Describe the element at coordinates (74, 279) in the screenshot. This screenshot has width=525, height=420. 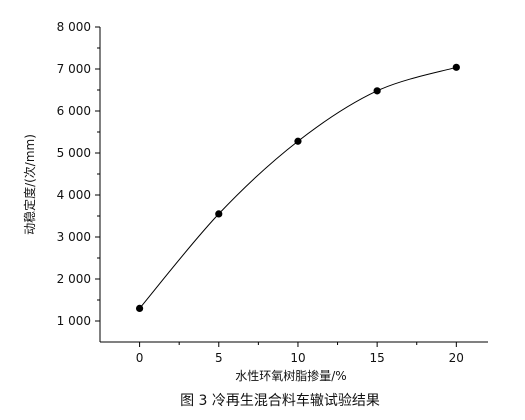
I see `y-tick-label: 2 000` at that location.